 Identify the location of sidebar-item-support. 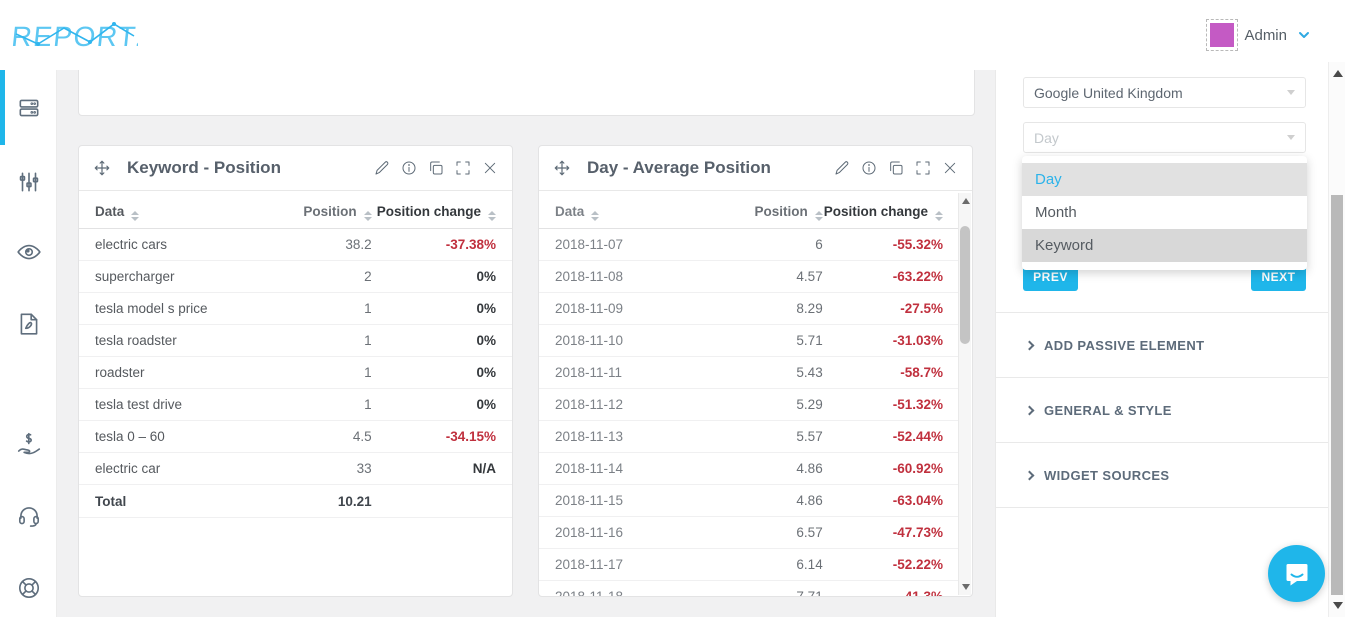
(28, 516).